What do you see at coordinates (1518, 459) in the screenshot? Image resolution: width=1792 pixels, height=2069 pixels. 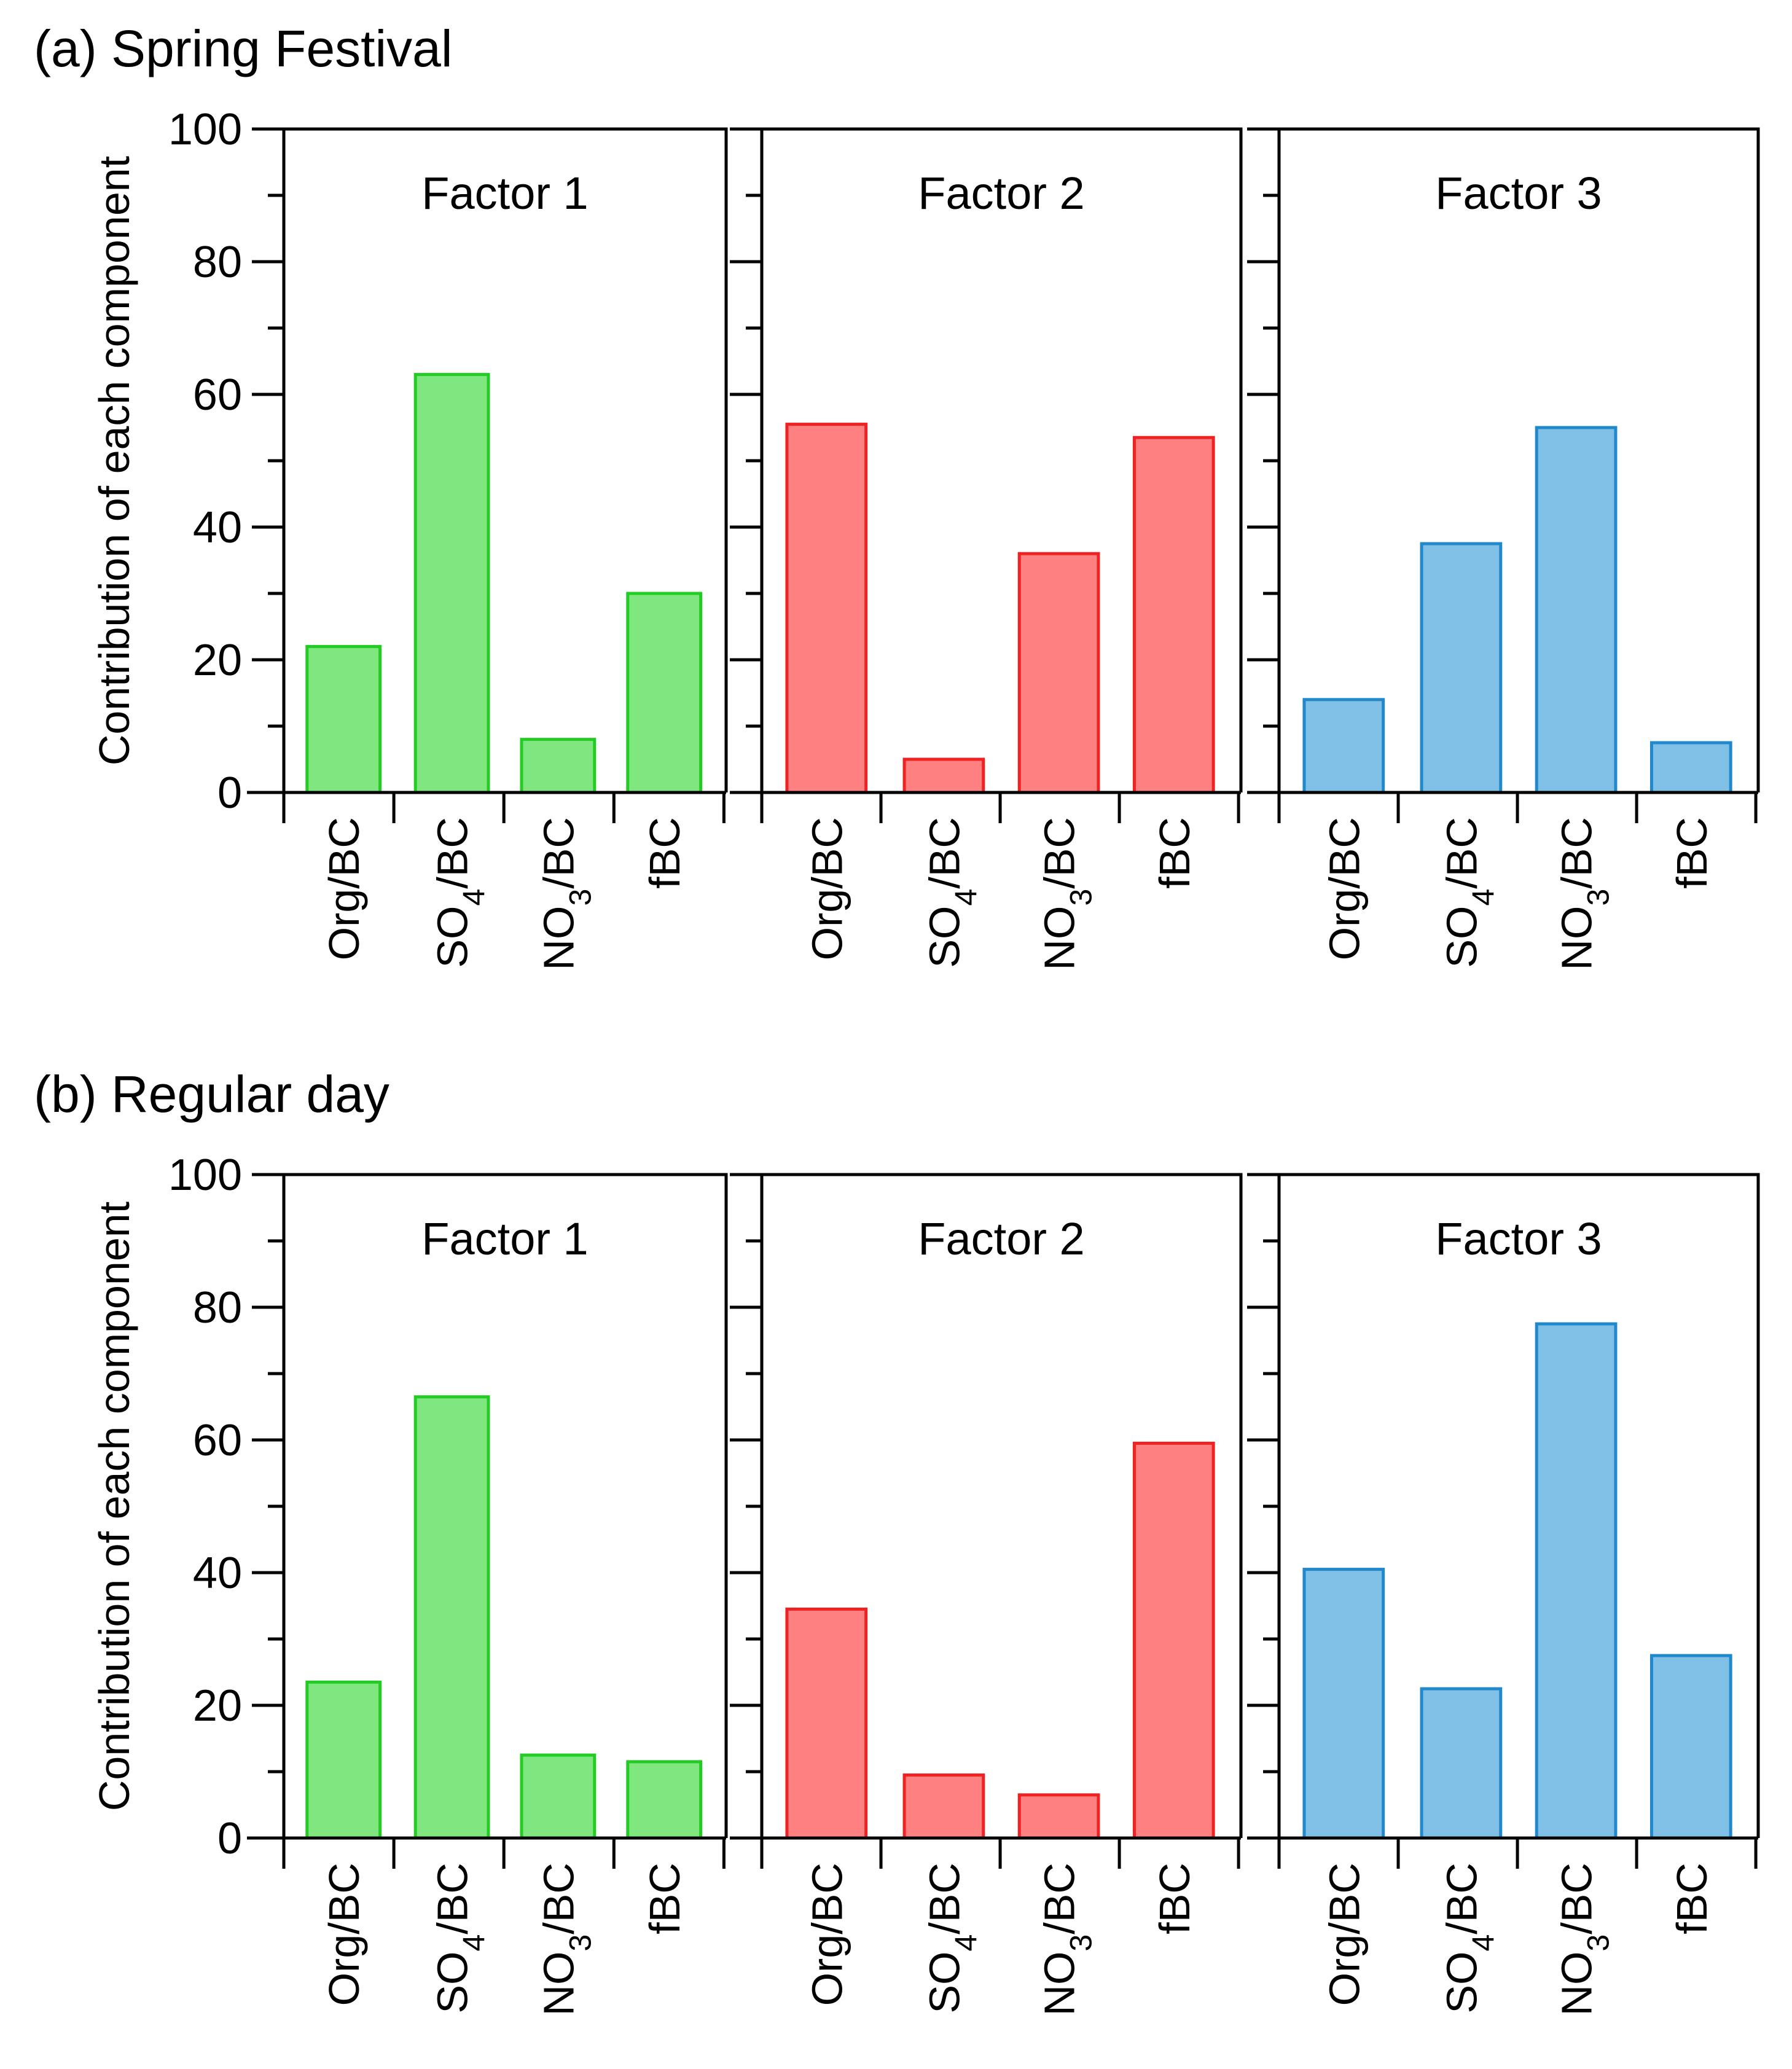 I see `plot-frame` at bounding box center [1518, 459].